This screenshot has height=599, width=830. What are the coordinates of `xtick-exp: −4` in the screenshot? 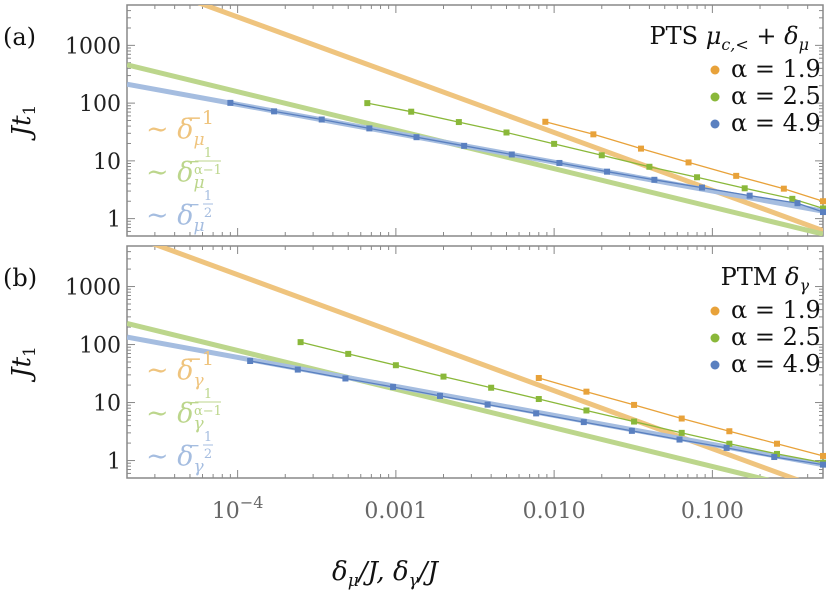 It's located at (252, 502).